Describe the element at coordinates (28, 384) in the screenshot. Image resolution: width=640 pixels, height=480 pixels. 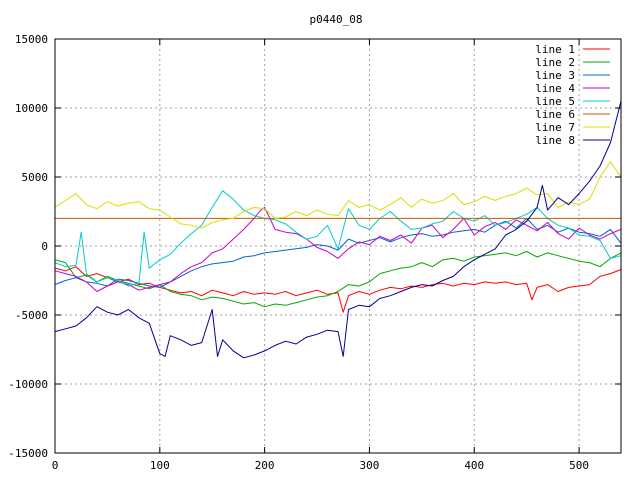
I see `y-tick-label: -10000` at that location.